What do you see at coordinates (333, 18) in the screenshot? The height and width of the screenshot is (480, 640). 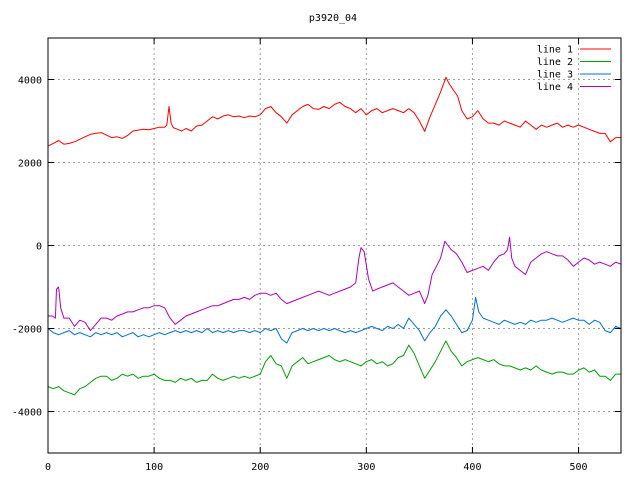 I see `chart-title: p3920_04` at bounding box center [333, 18].